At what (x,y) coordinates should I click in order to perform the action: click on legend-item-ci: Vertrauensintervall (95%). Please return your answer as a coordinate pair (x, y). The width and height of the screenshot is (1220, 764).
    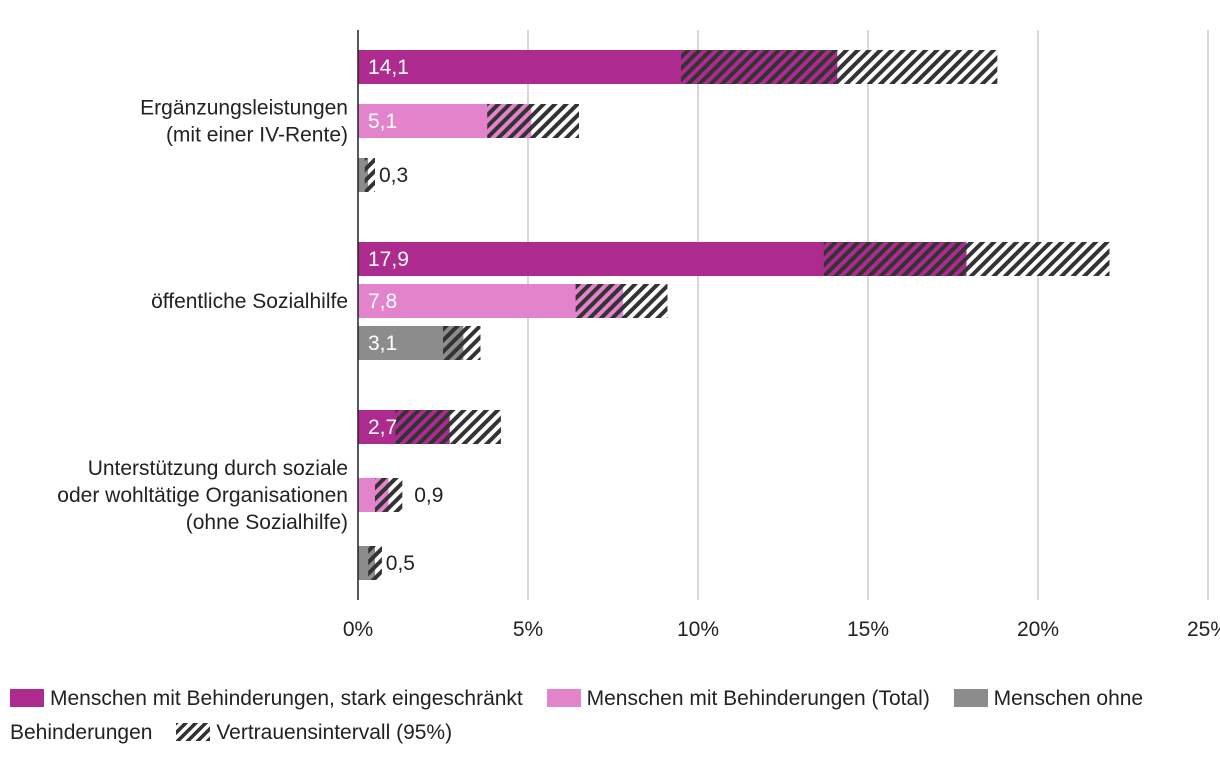
    Looking at the image, I should click on (314, 732).